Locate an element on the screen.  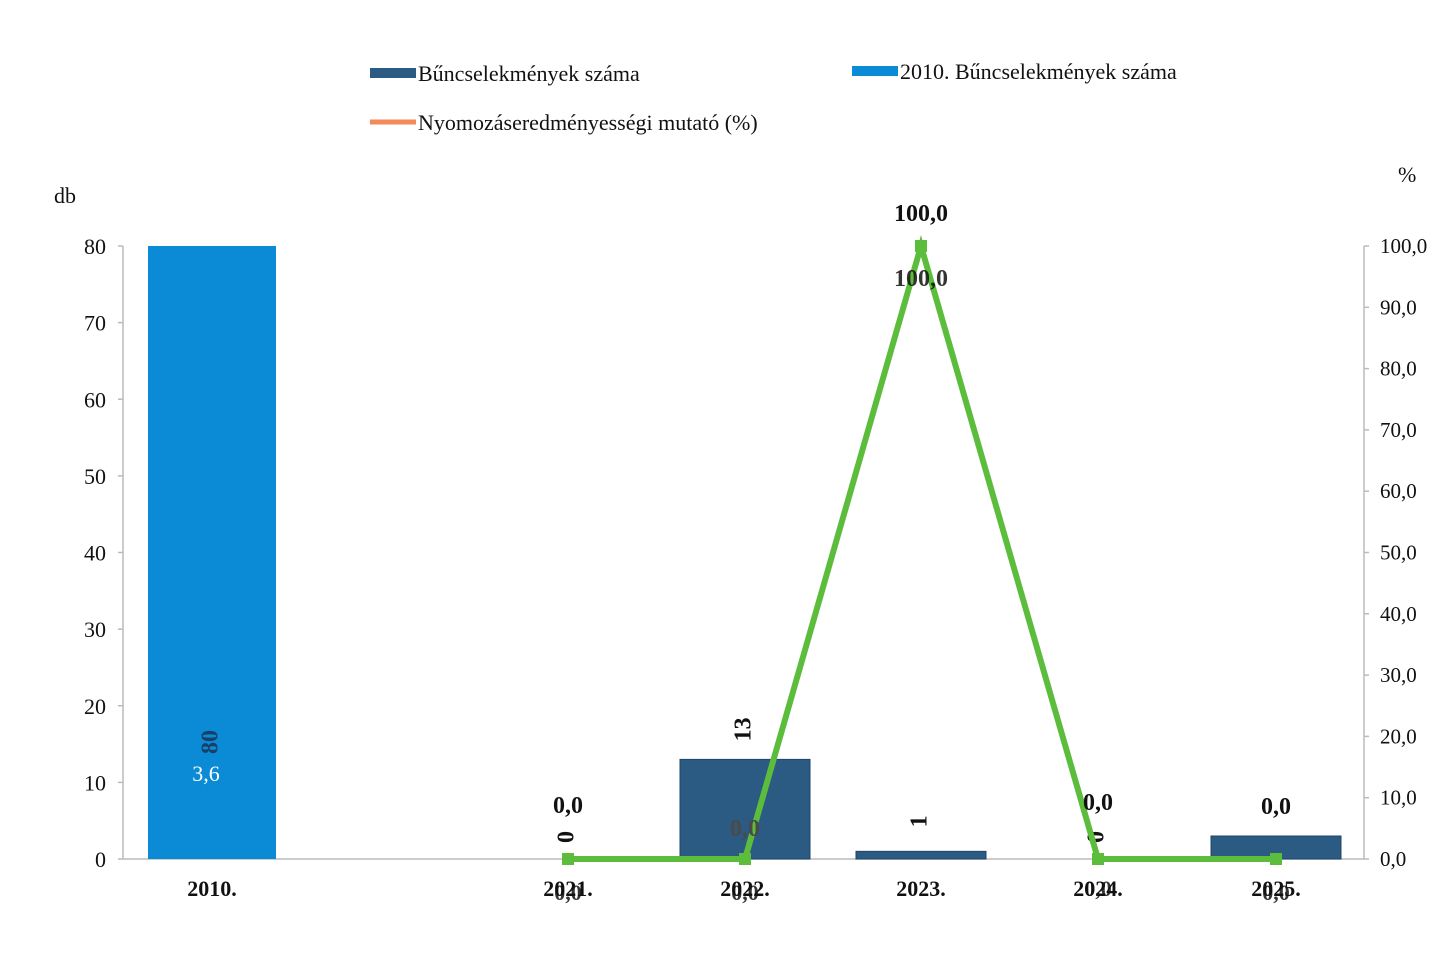
category-label: 2010. is located at coordinates (212, 888).